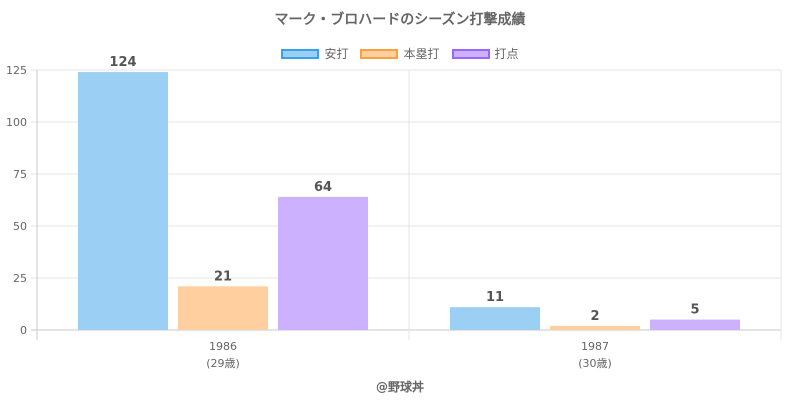 The height and width of the screenshot is (400, 800). What do you see at coordinates (594, 316) in the screenshot?
I see `data-label-1987-series-1: 2` at bounding box center [594, 316].